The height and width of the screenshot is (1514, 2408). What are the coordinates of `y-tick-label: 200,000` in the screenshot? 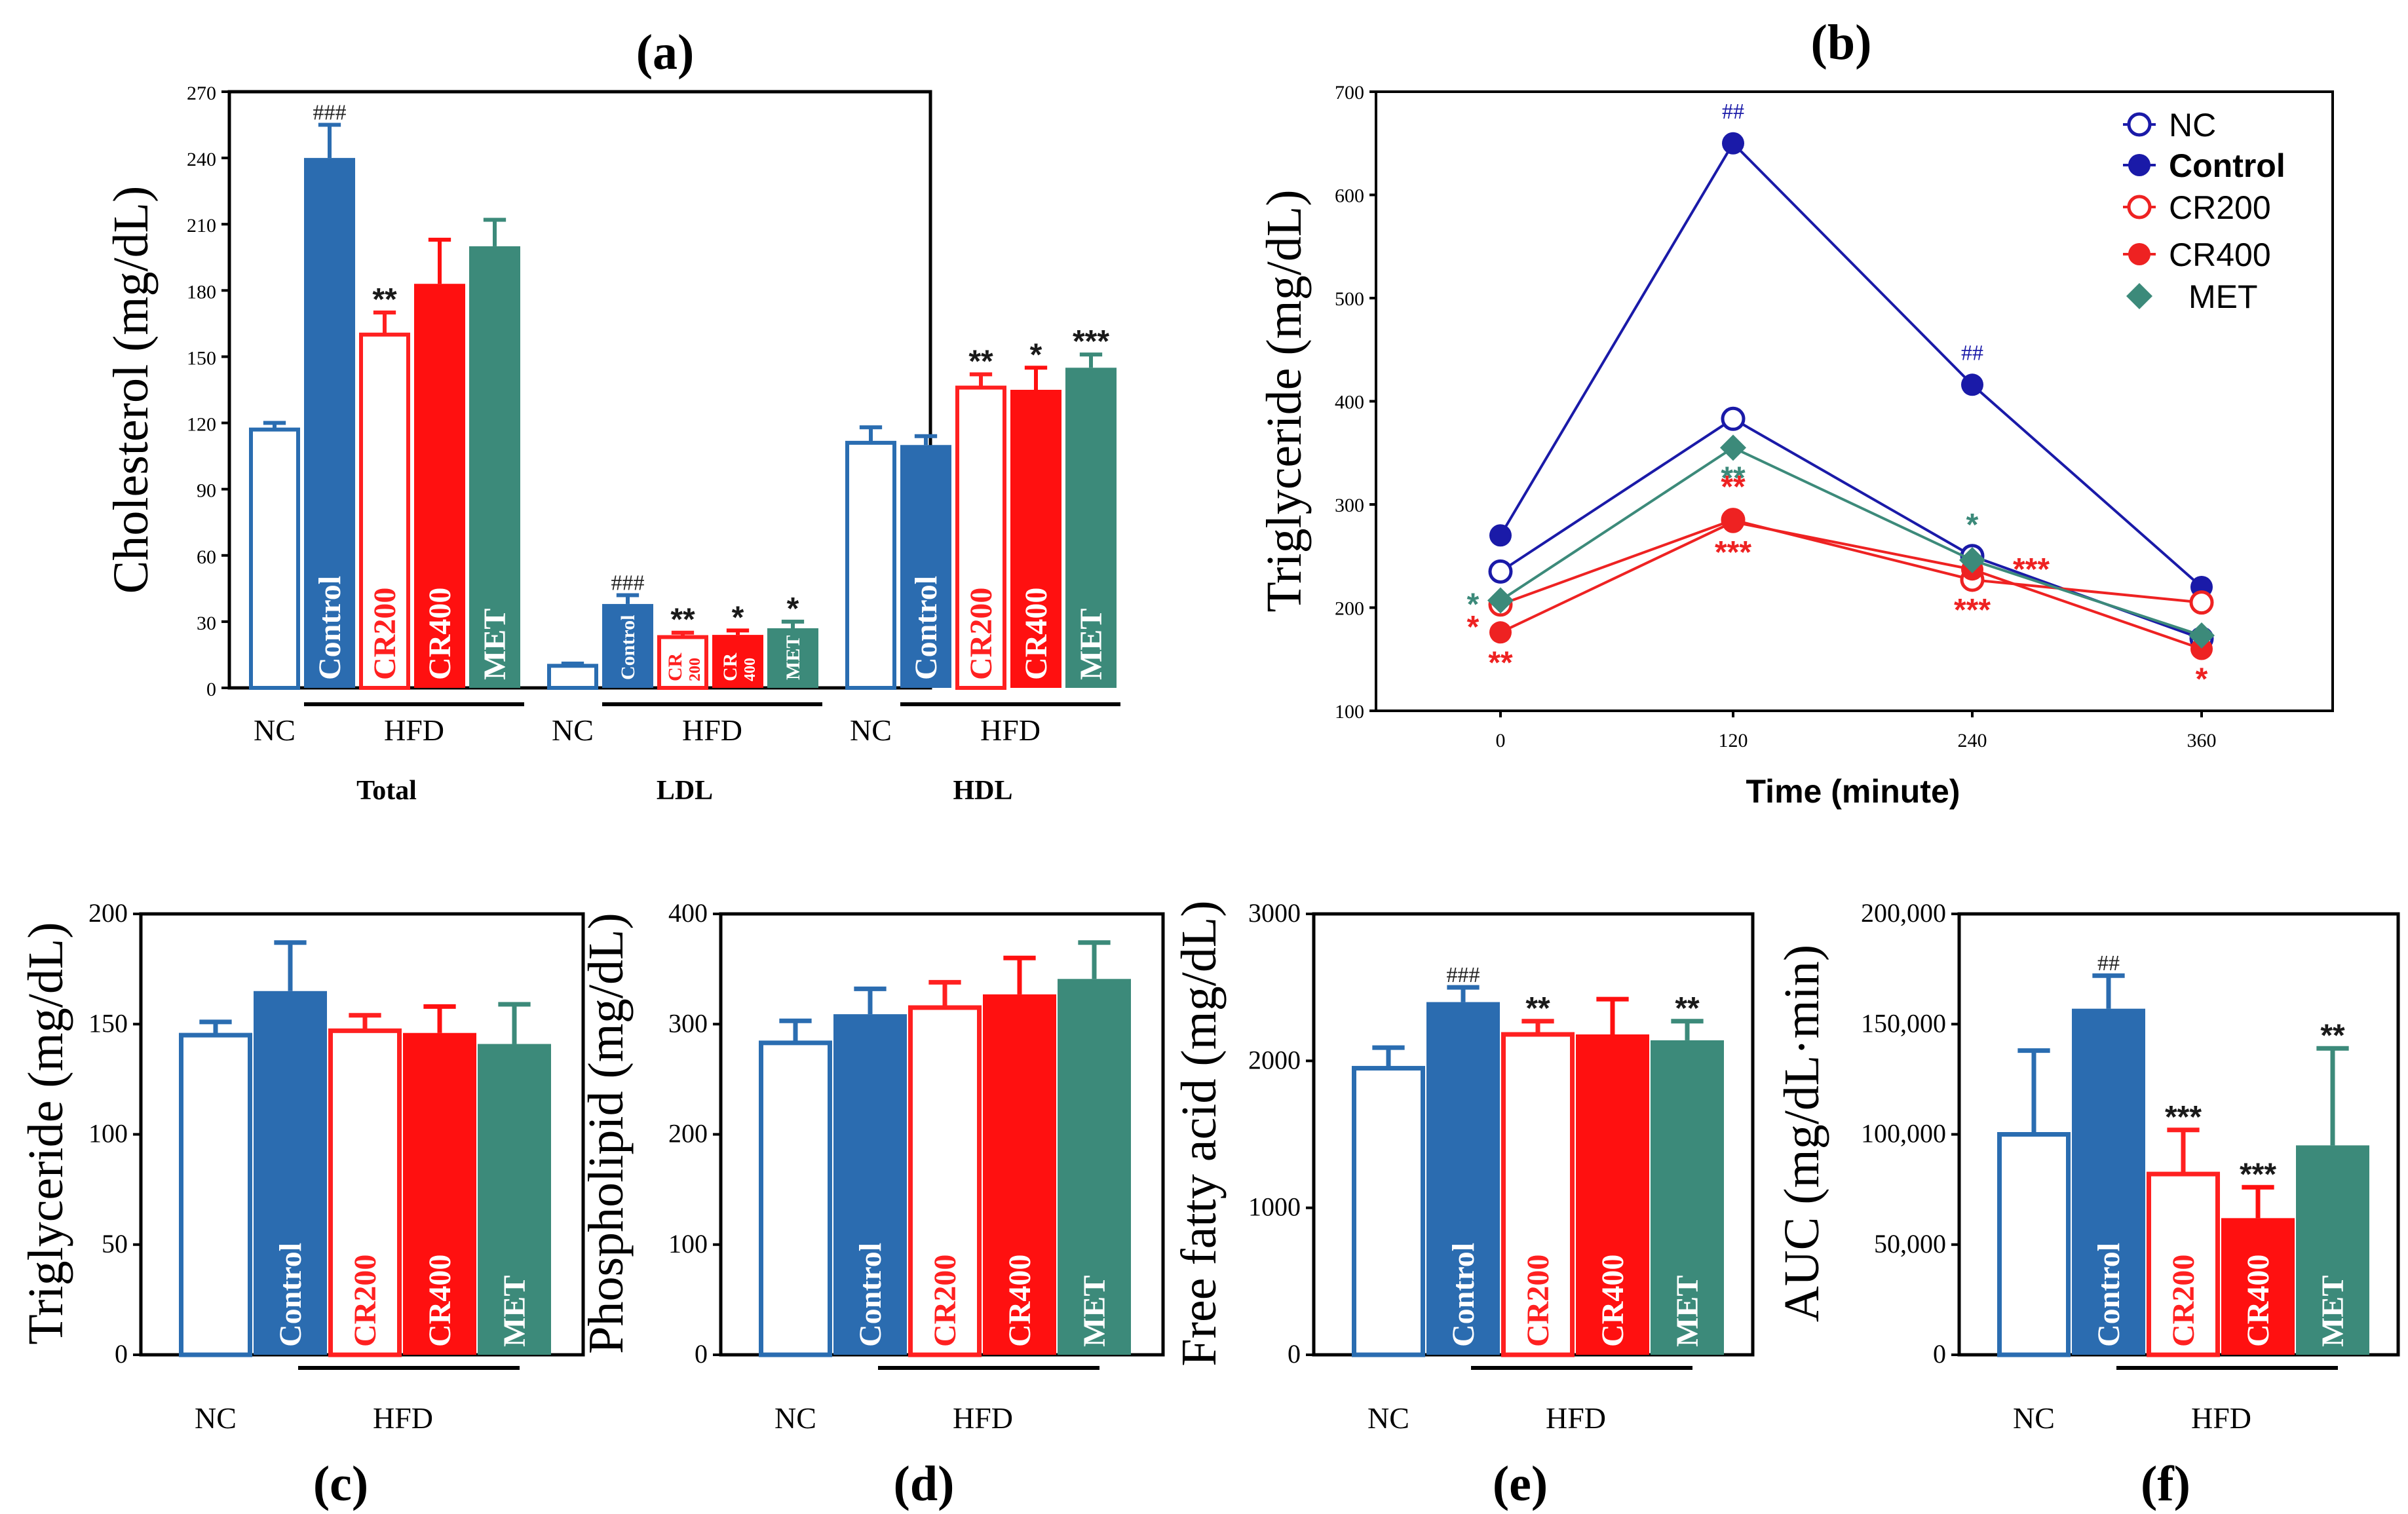 It's located at (1904, 913).